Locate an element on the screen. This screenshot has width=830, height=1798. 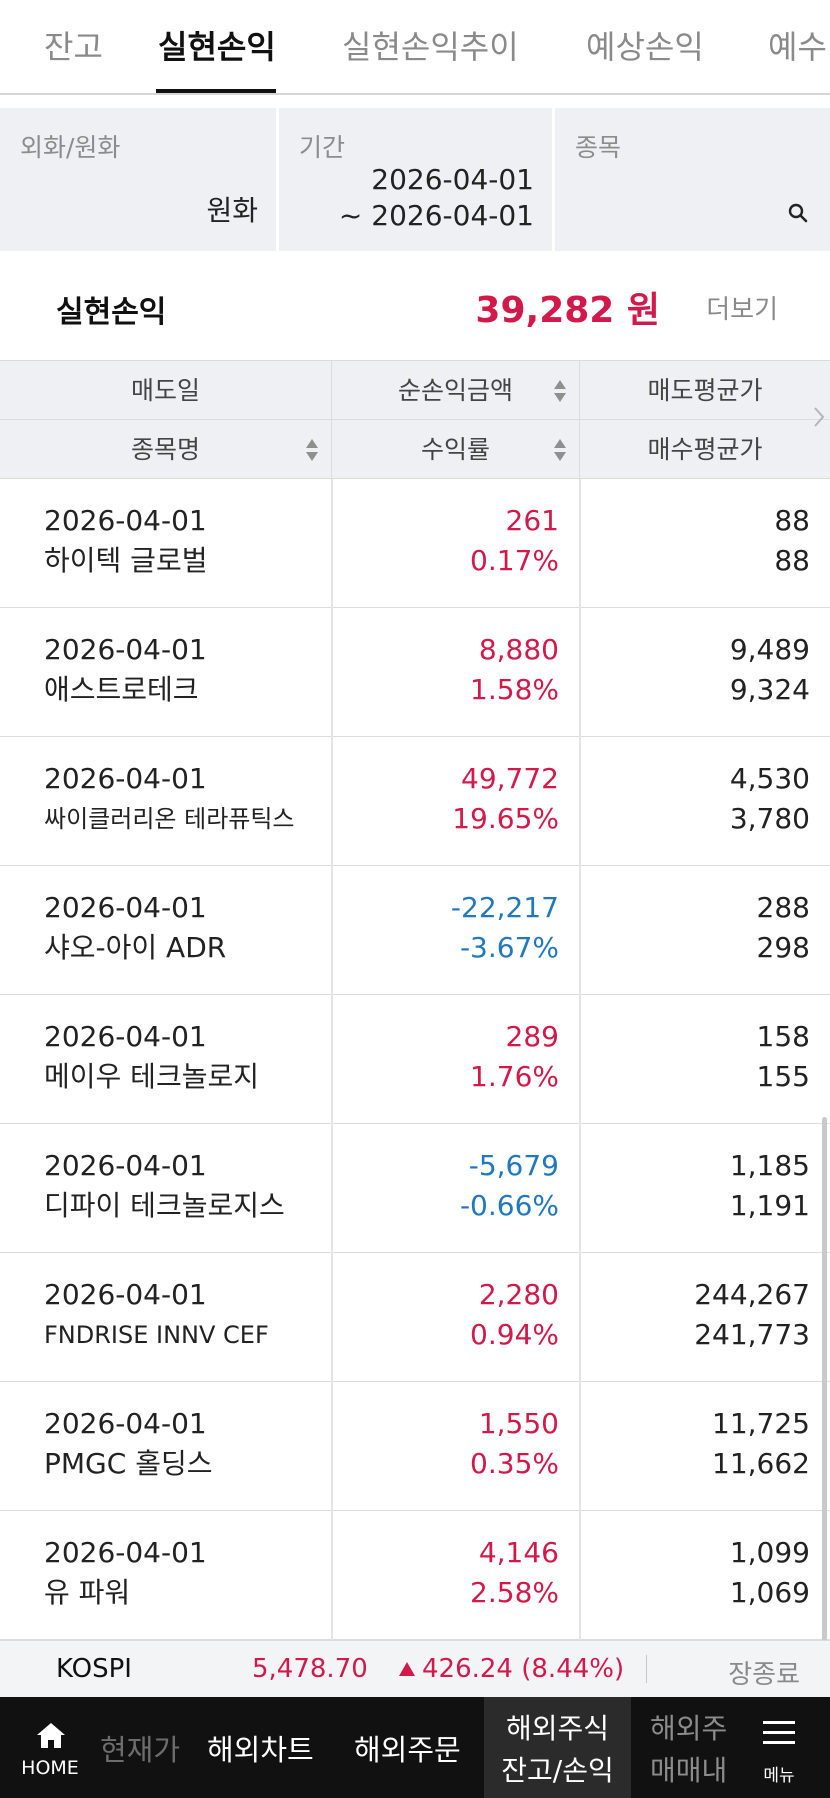
return-rate: 0.94% is located at coordinates (514, 1334).